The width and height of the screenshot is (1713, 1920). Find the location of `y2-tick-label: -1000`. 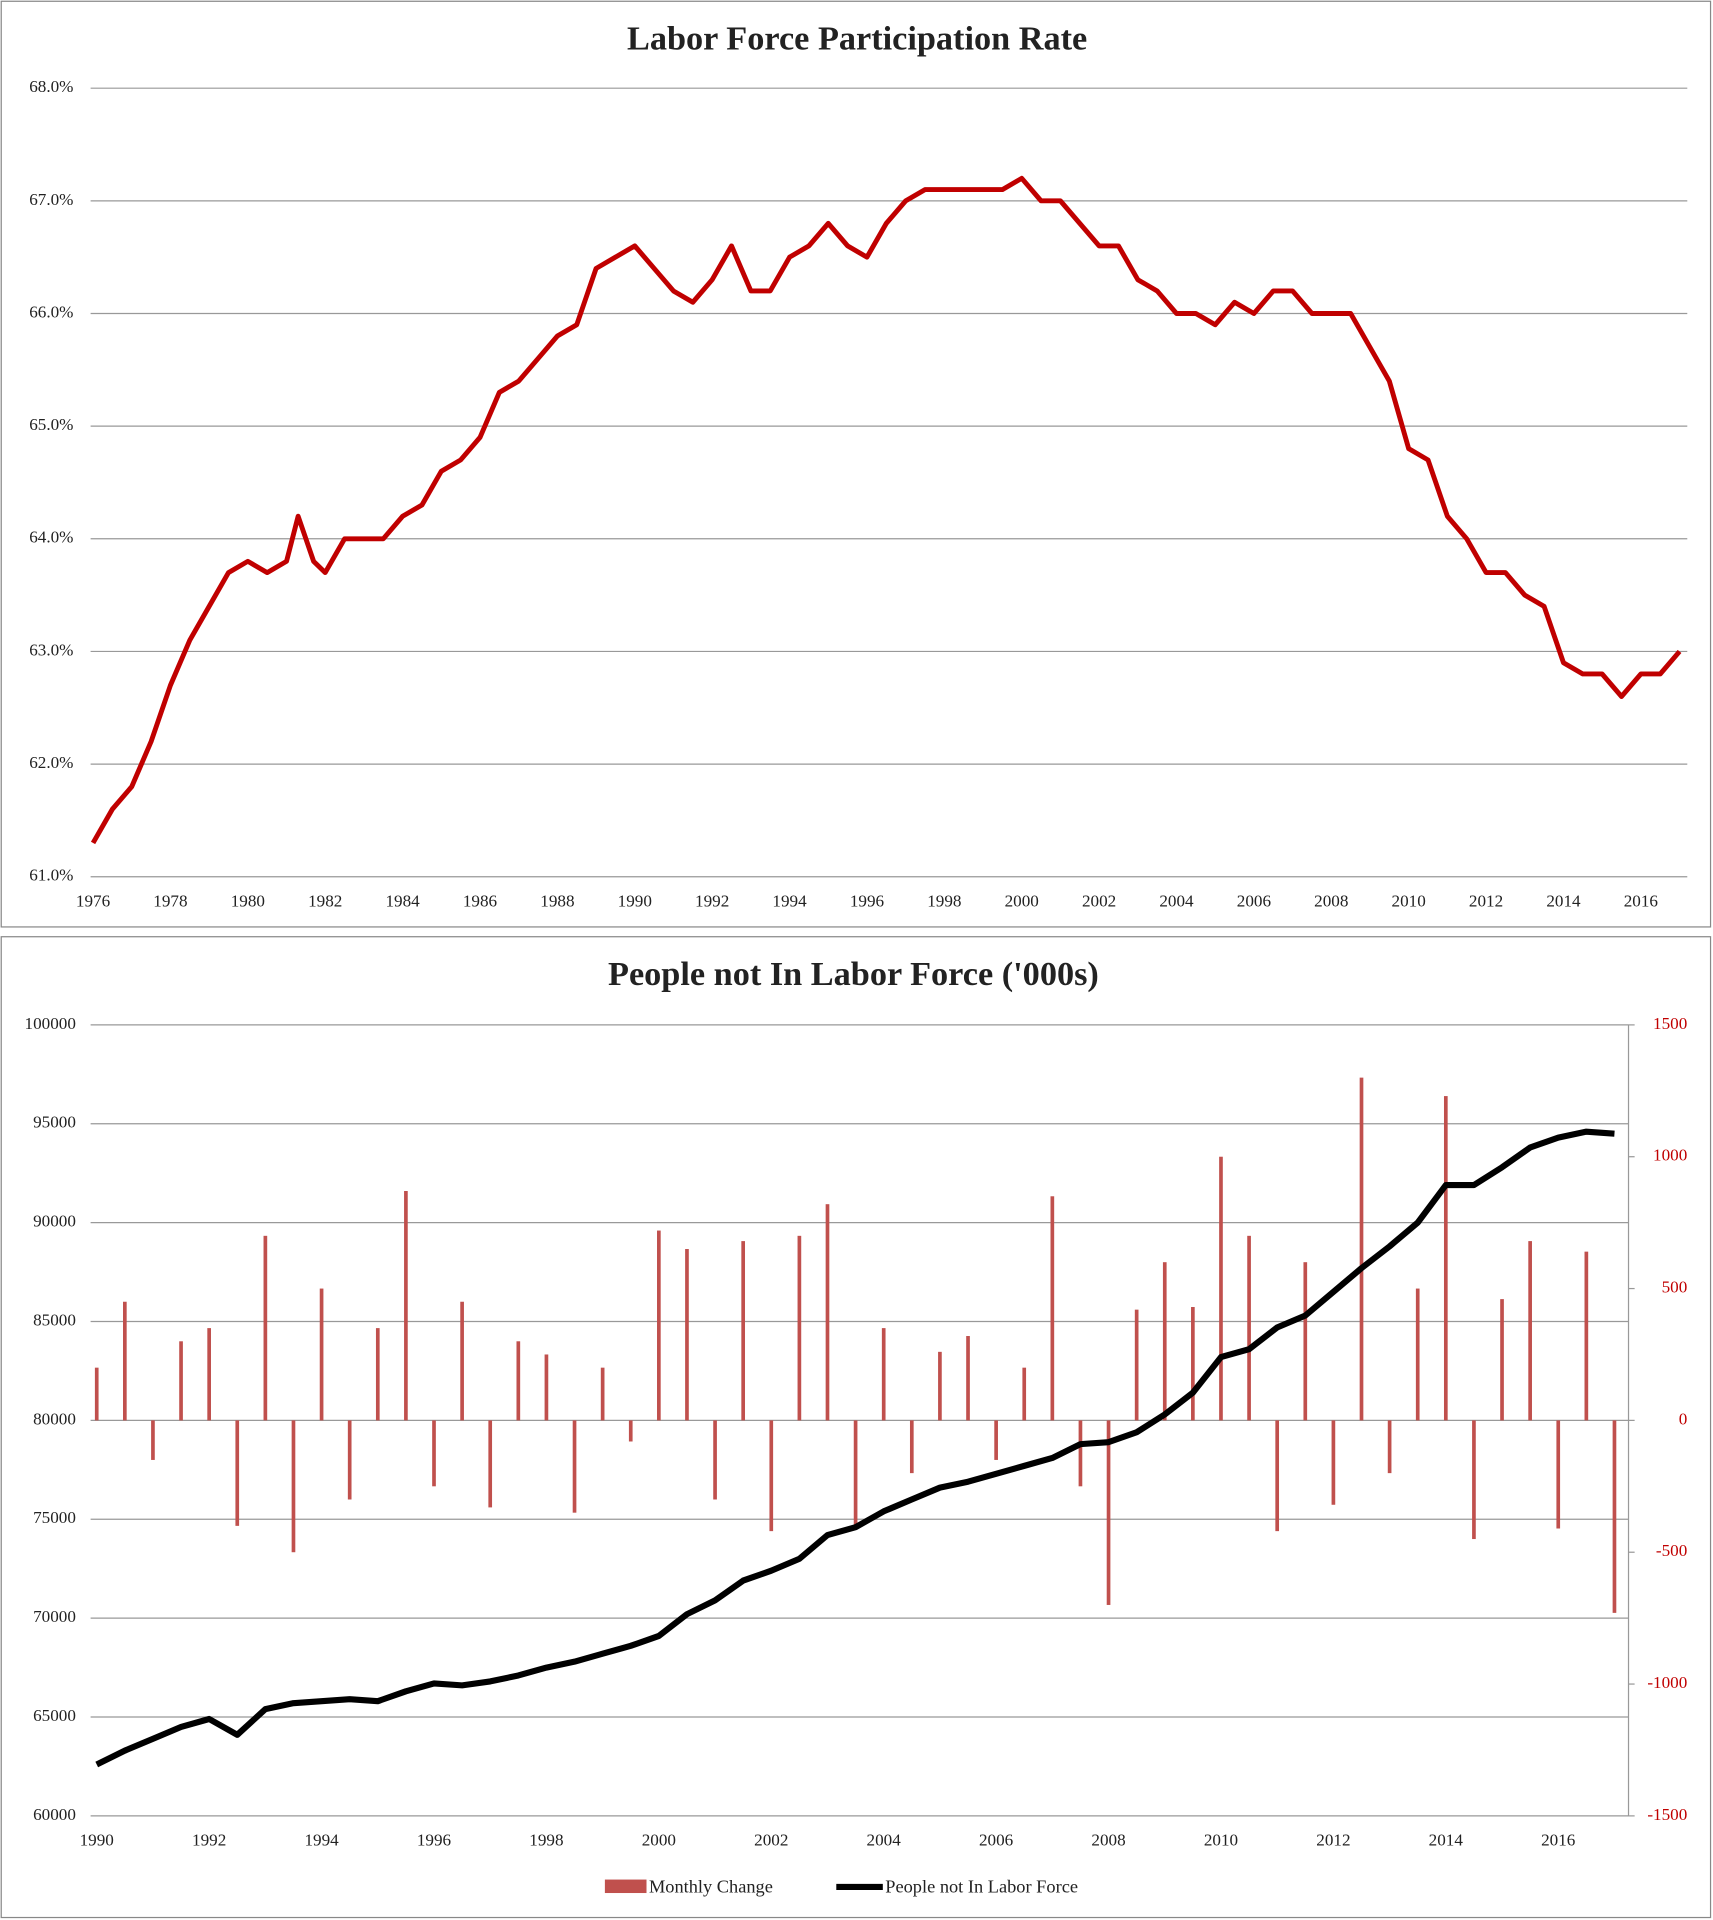

y2-tick-label: -1000 is located at coordinates (1667, 1682).